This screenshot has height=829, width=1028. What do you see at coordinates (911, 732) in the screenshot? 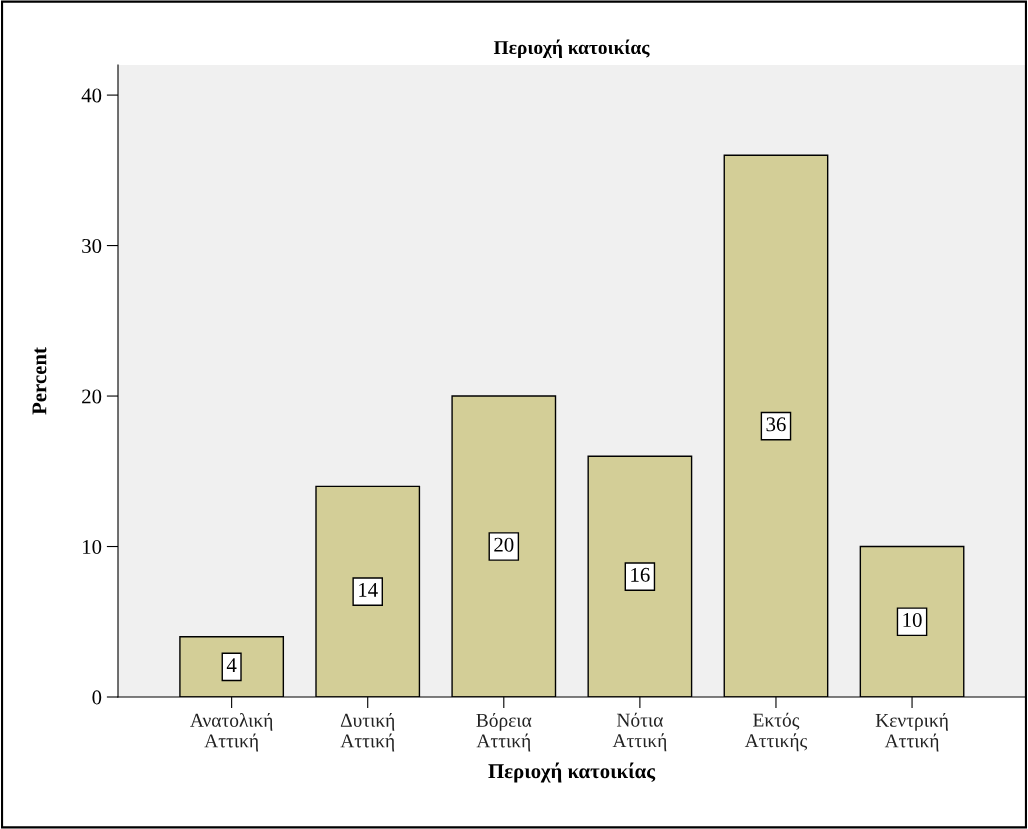
I see `x-tick-label: Κεντρική Αττική` at bounding box center [911, 732].